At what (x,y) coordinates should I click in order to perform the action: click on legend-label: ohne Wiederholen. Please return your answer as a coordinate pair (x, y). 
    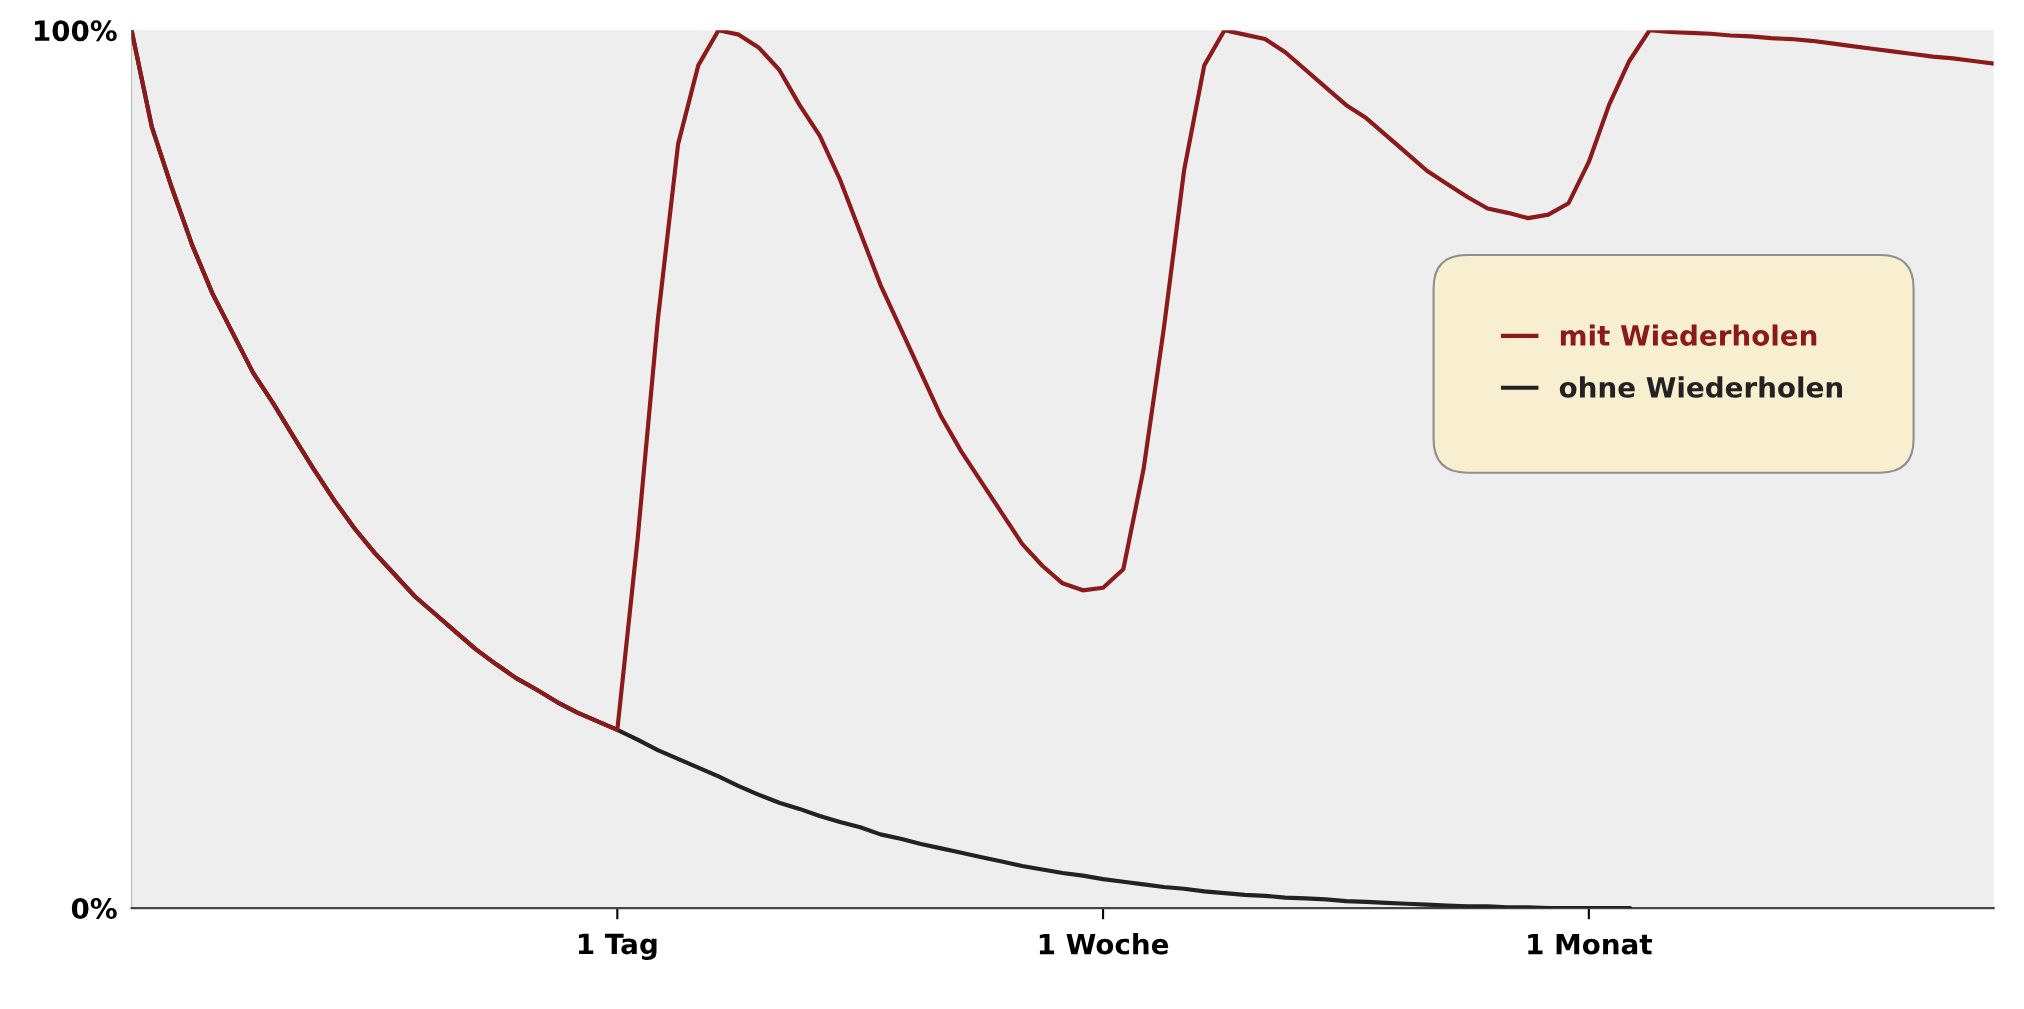
    Looking at the image, I should click on (1700, 387).